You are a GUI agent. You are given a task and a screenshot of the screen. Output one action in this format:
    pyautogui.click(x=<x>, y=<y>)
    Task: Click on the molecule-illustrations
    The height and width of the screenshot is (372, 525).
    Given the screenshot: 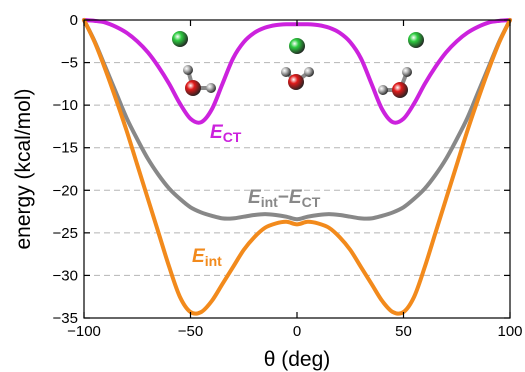 What is the action you would take?
    pyautogui.click(x=298, y=64)
    